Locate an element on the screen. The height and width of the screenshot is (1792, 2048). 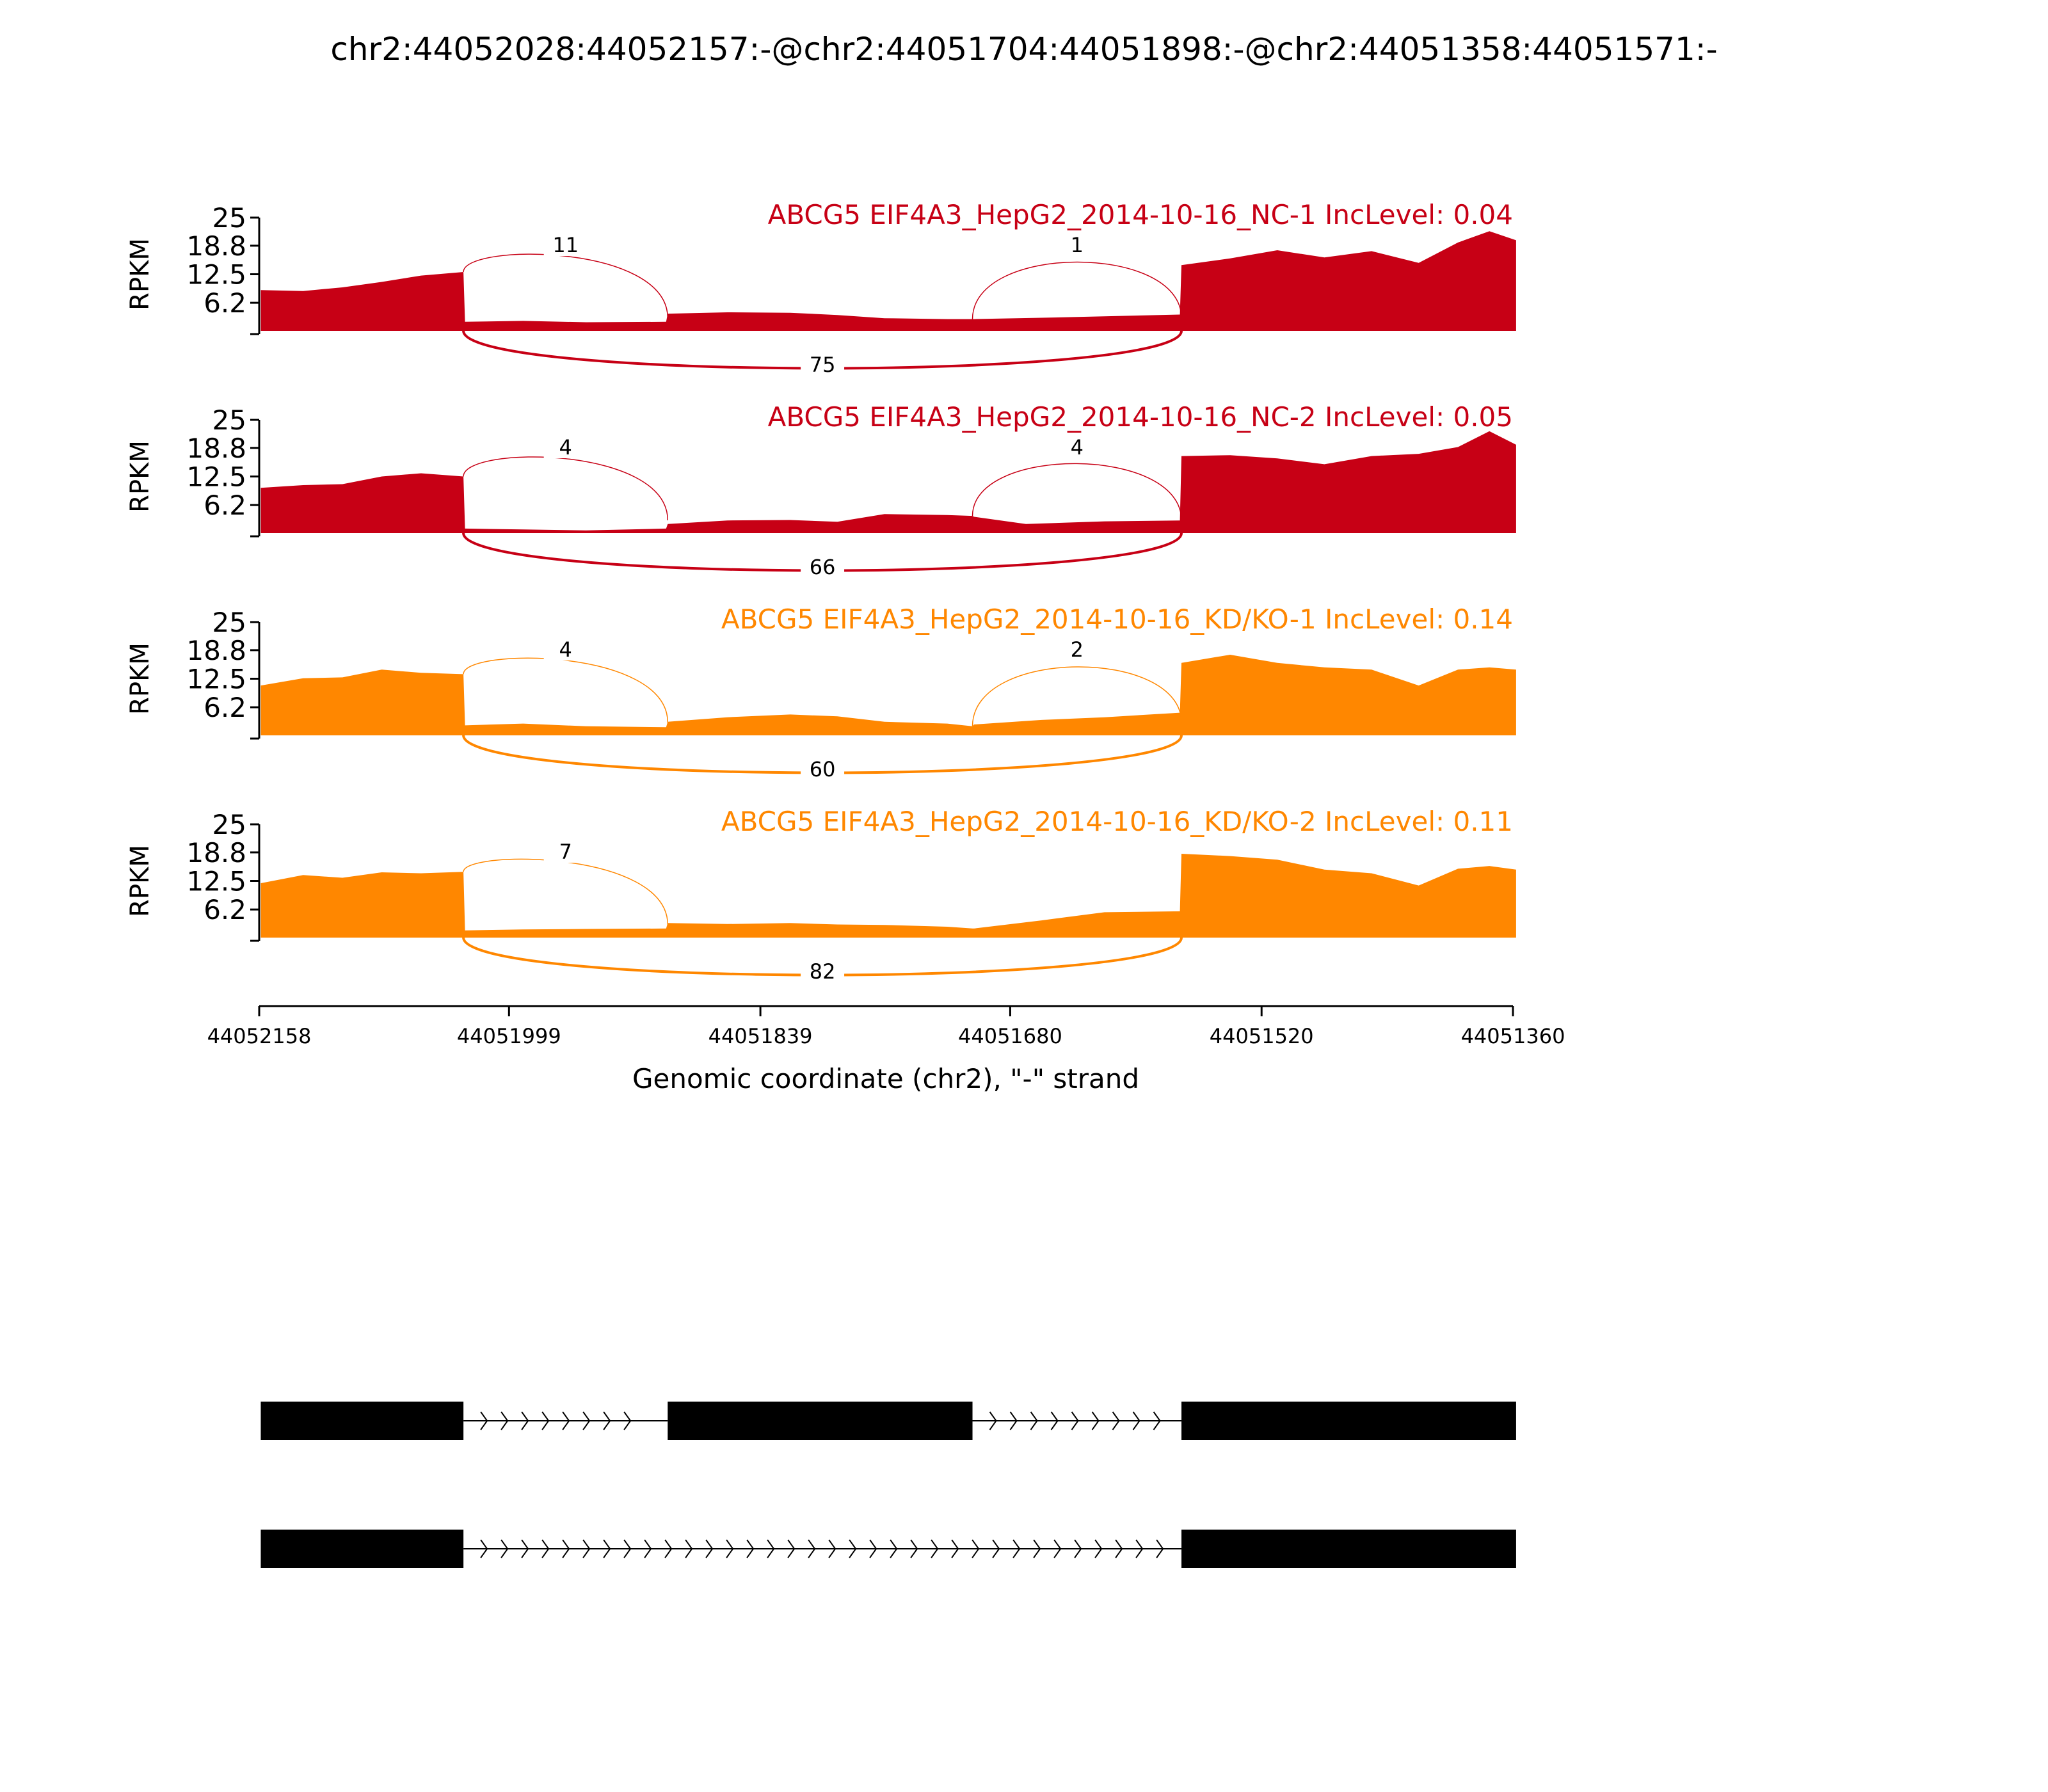
junction-count: 1 is located at coordinates (1077, 245).